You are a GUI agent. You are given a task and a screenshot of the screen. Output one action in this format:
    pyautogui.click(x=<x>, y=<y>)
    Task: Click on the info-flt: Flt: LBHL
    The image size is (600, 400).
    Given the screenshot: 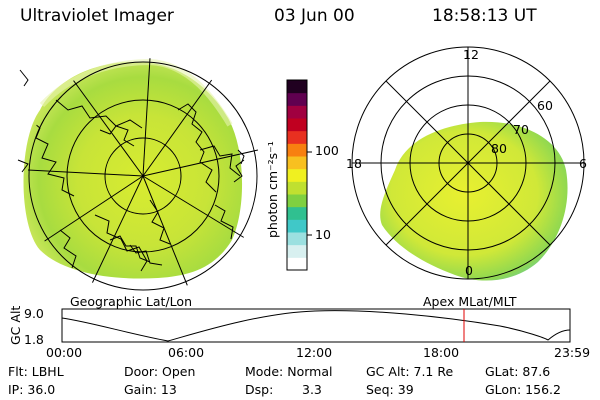 What is the action you would take?
    pyautogui.click(x=36, y=371)
    